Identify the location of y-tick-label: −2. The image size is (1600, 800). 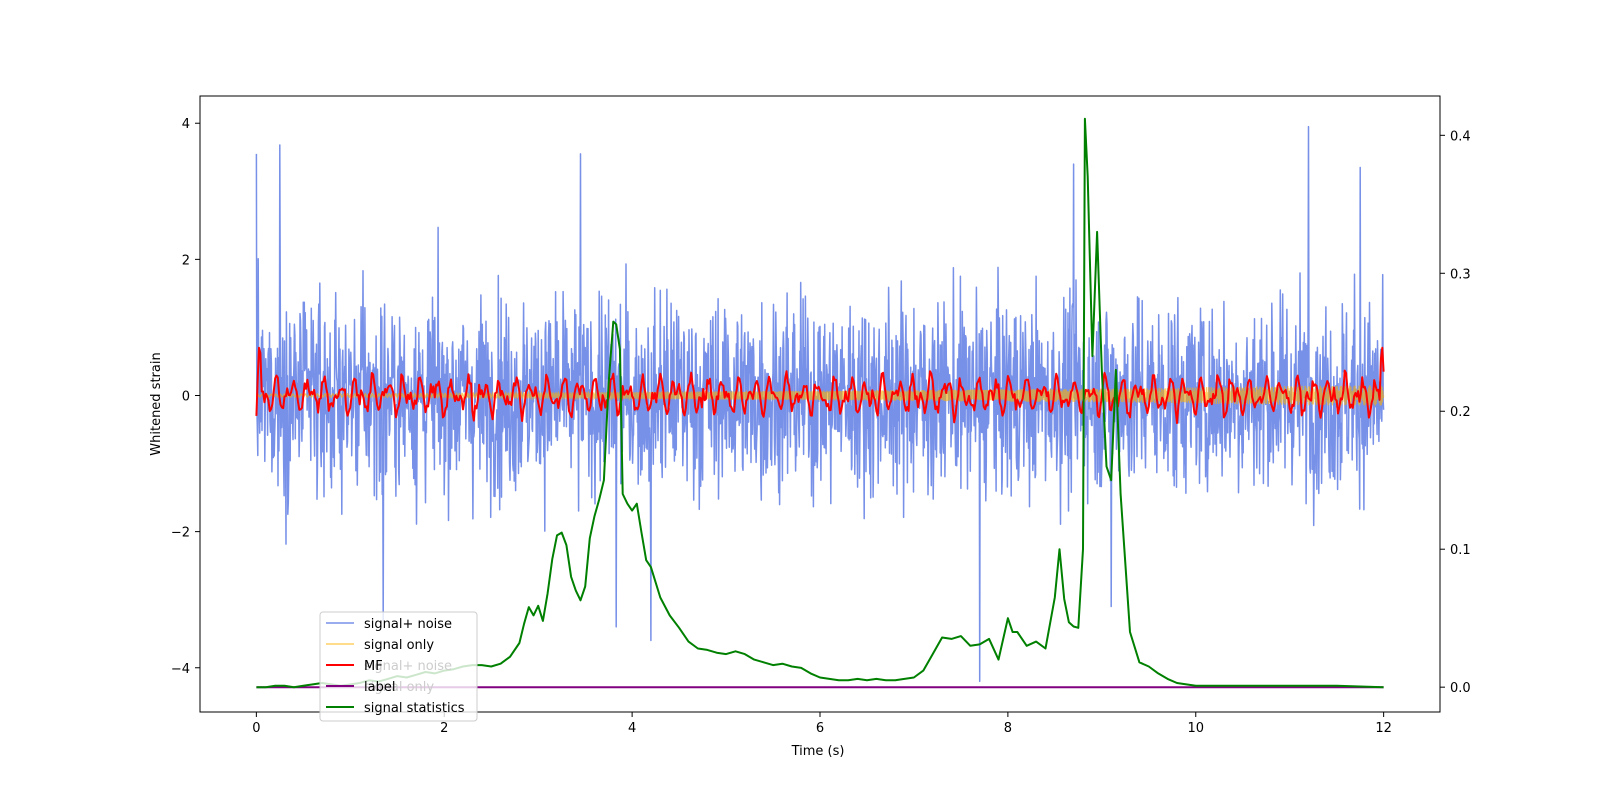
(180, 533).